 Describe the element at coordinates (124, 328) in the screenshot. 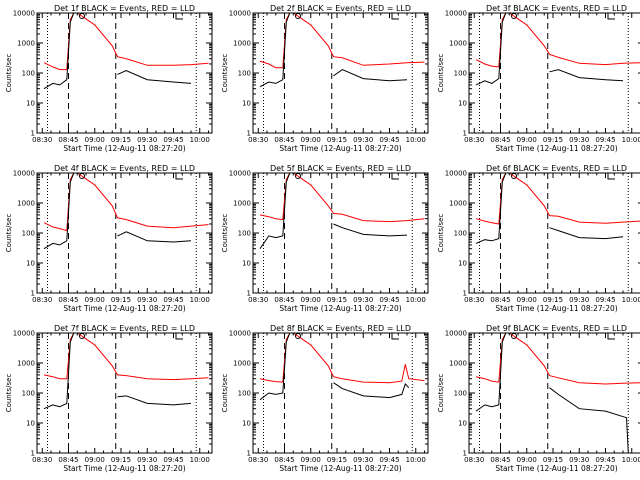

I see `panel-title: Det 7f BLACK = Events, RED = LLD` at that location.